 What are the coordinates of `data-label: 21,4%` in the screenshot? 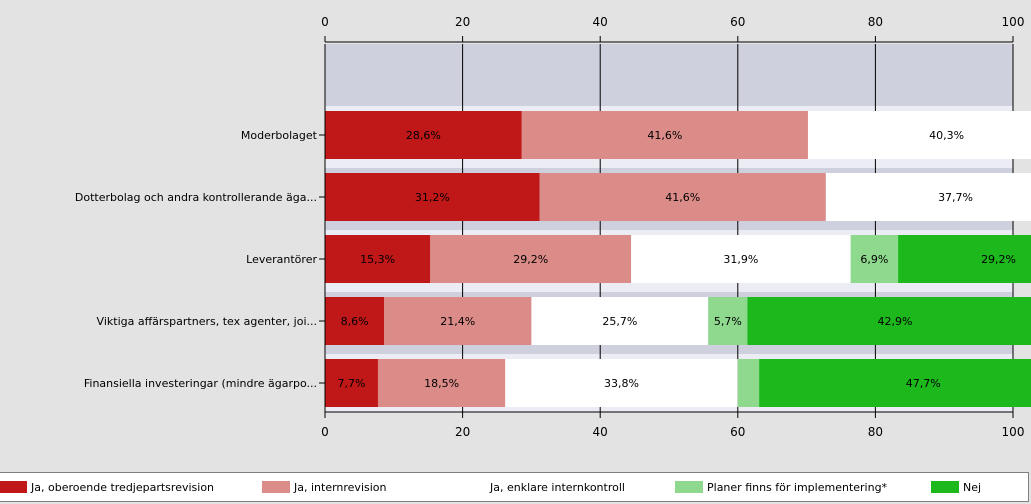 It's located at (457, 321).